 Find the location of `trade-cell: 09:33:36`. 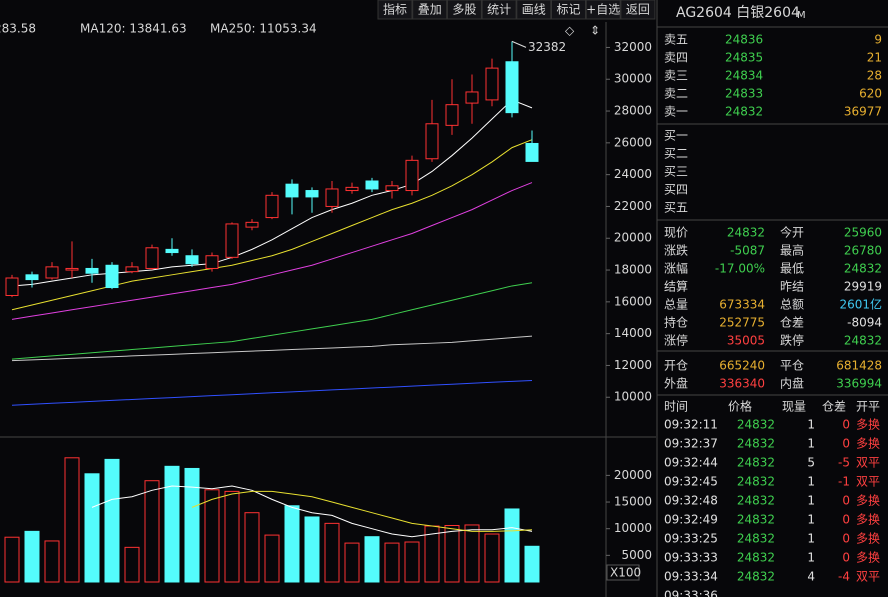

trade-cell: 09:33:36 is located at coordinates (691, 593).